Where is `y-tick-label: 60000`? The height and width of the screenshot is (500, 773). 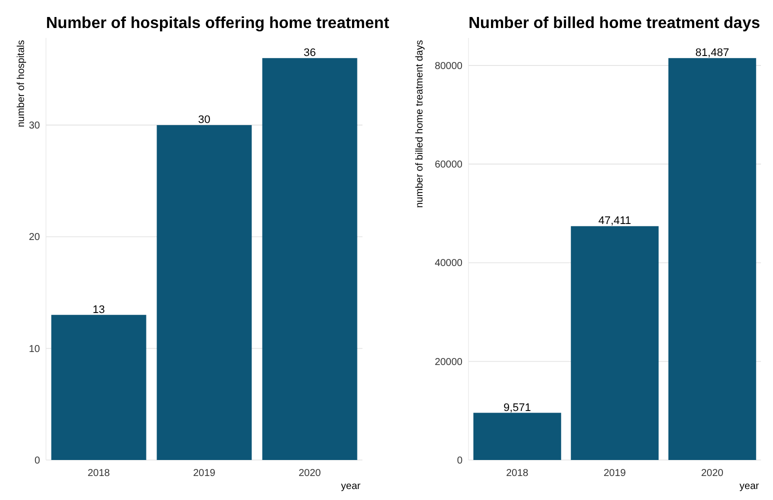
y-tick-label: 60000 is located at coordinates (448, 165).